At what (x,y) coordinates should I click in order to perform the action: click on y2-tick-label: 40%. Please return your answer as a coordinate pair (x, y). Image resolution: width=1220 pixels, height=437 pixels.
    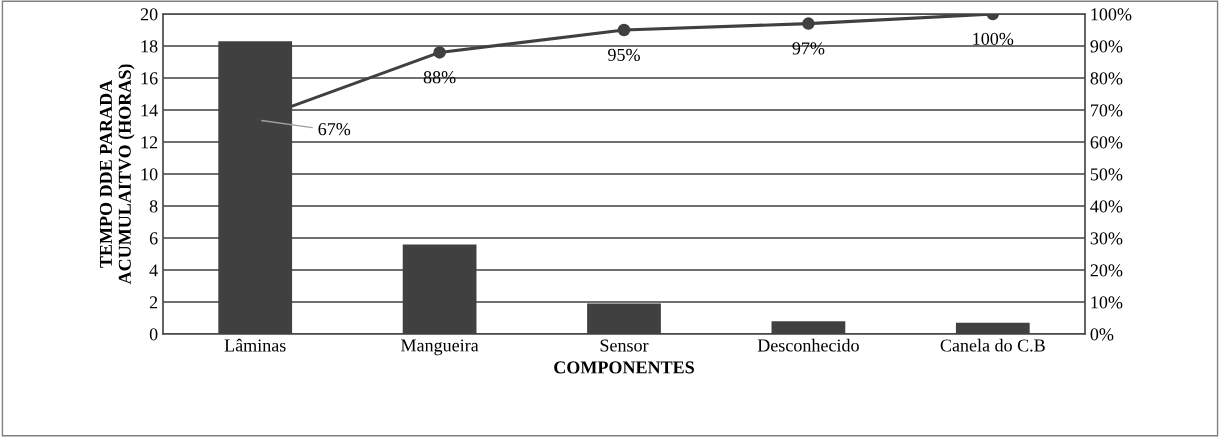
    Looking at the image, I should click on (1106, 206).